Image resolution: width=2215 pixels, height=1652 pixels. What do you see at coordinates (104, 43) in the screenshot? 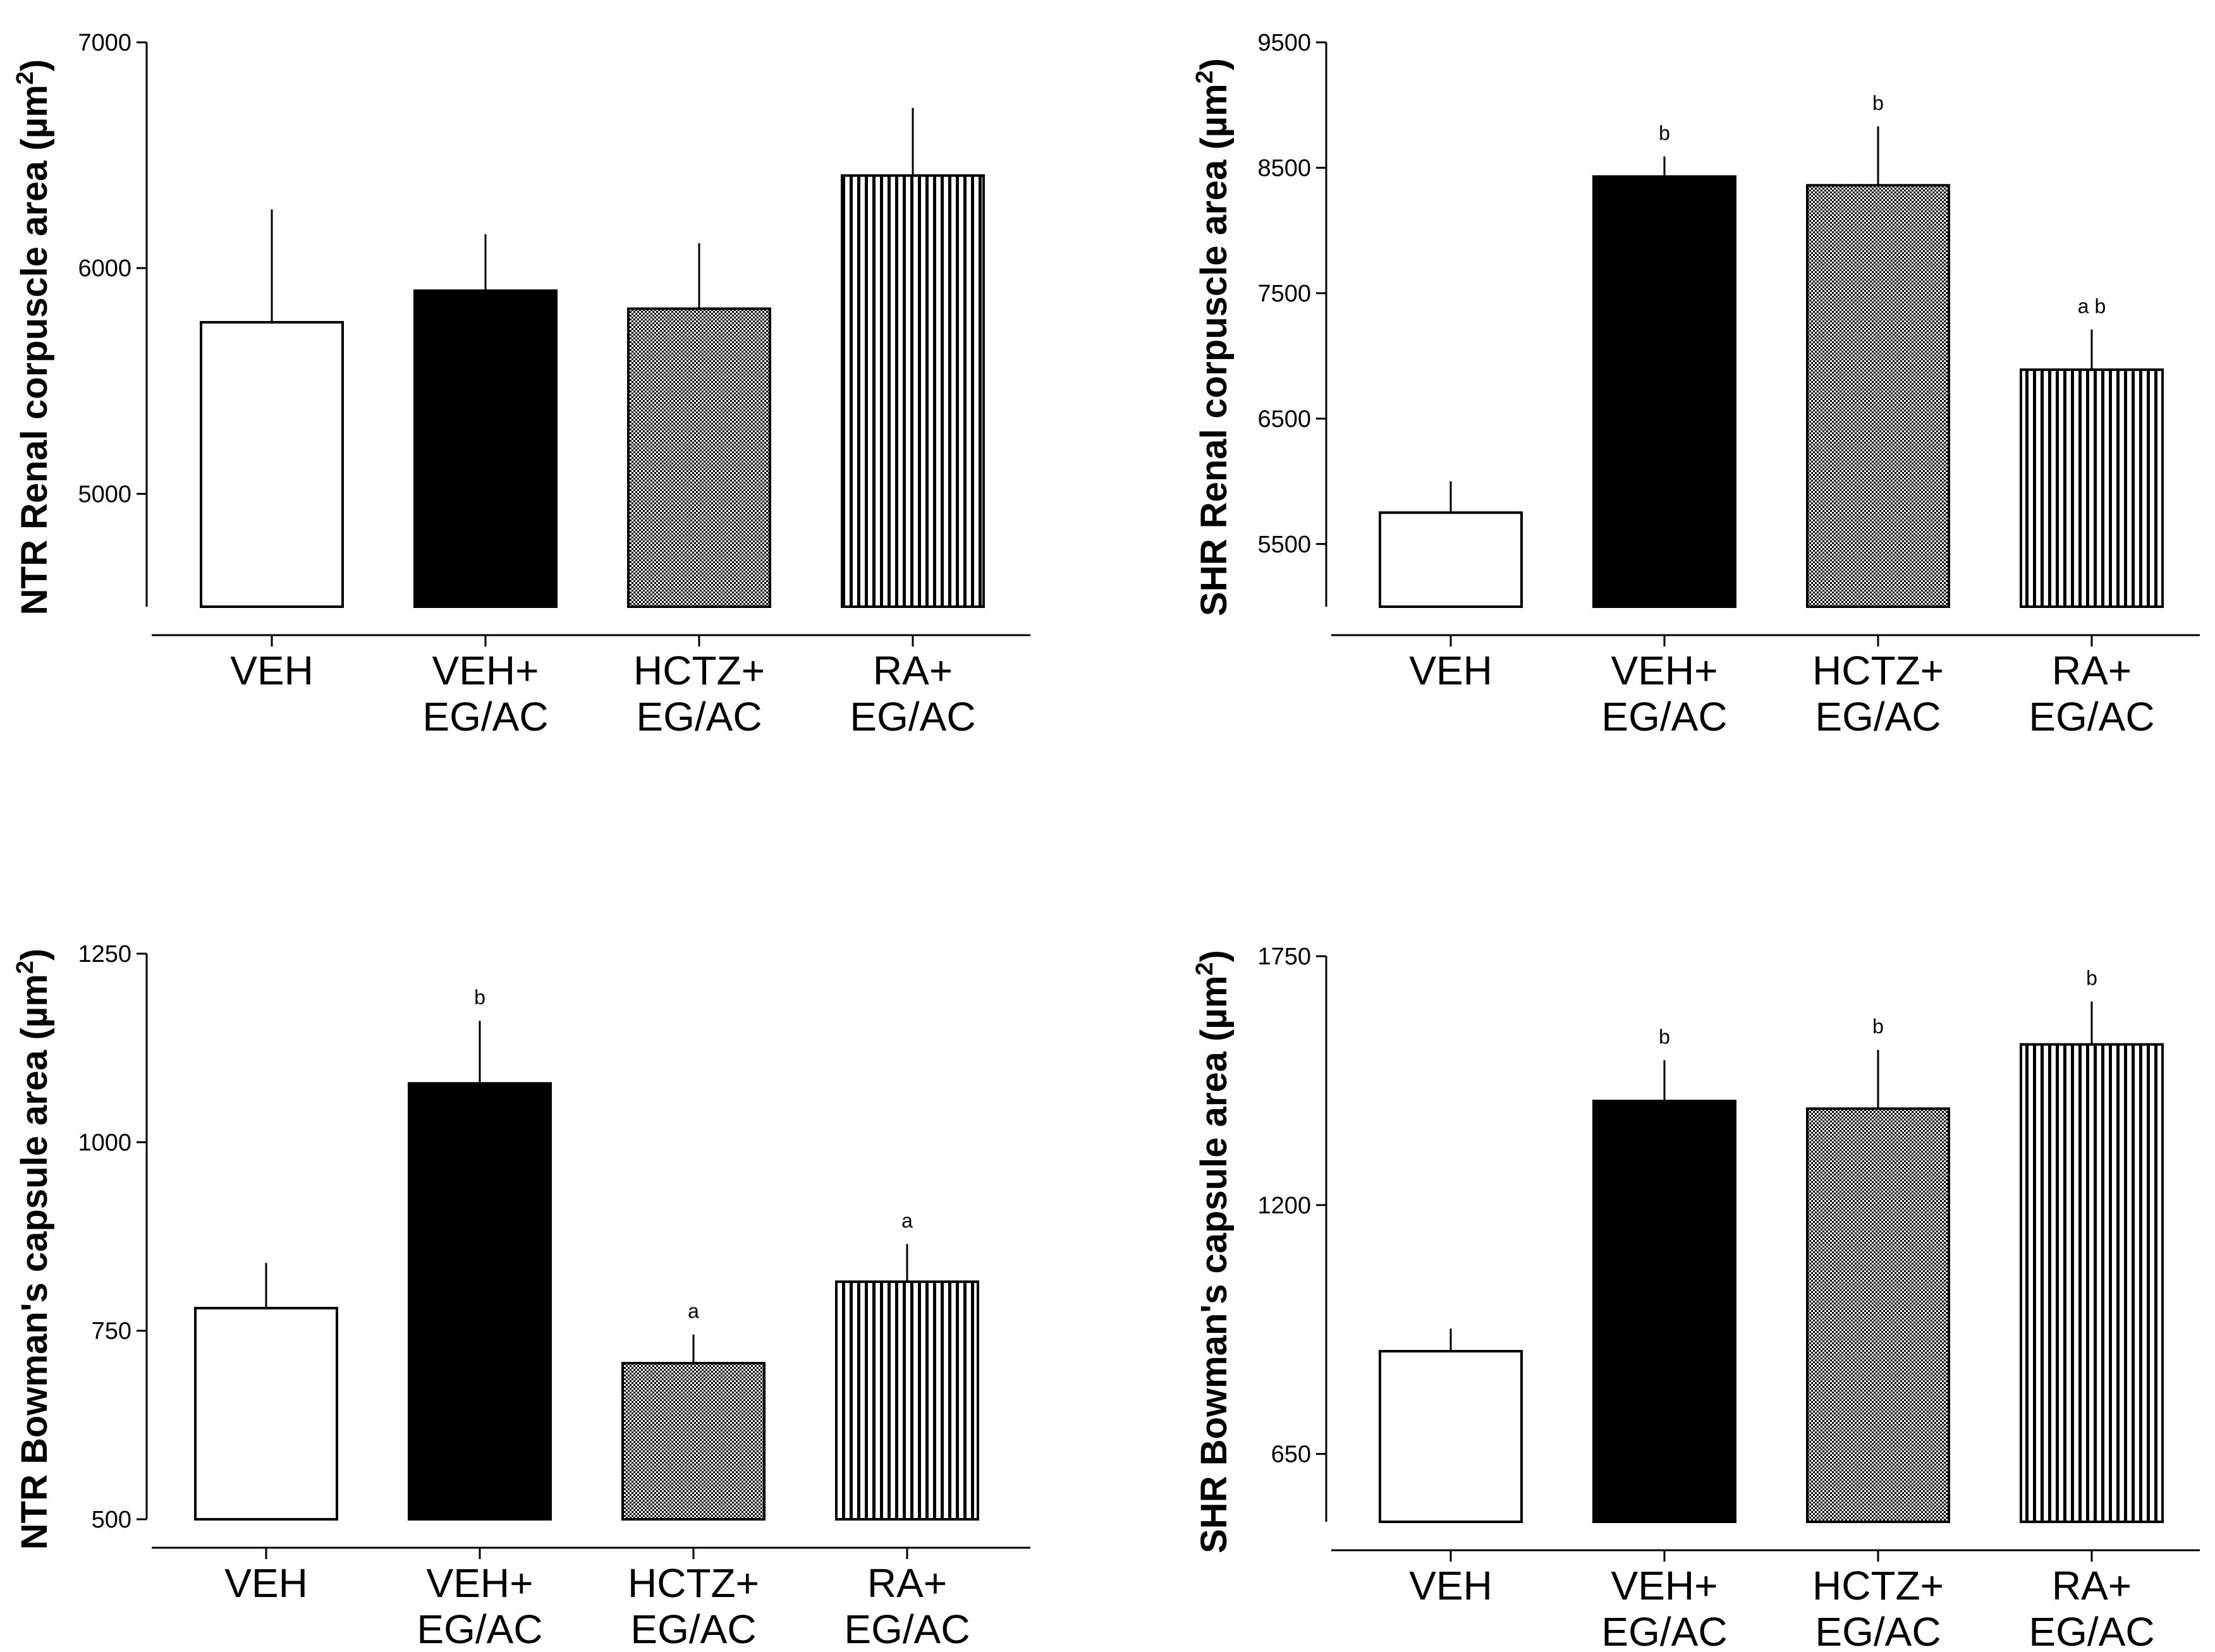
I see `y-tick-label: 7000` at bounding box center [104, 43].